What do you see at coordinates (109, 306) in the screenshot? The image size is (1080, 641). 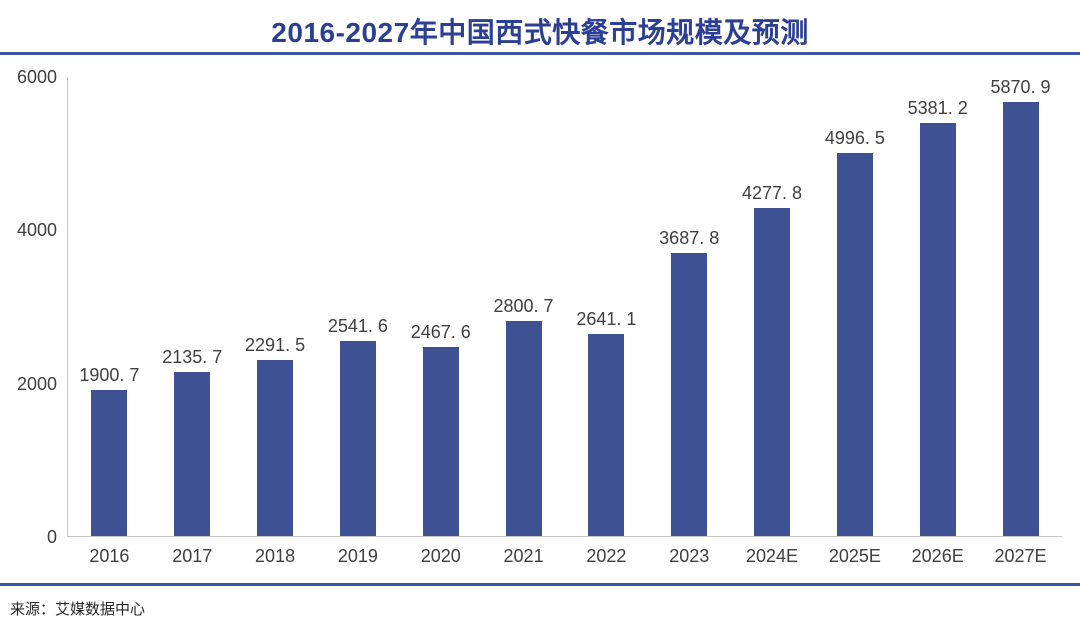 I see `bar-group: 1900. 7` at bounding box center [109, 306].